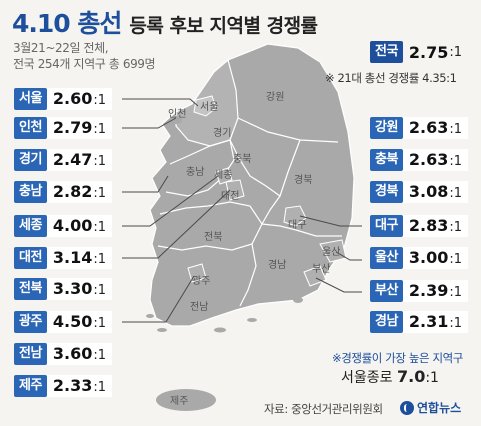  I want to click on highest-note: ※경쟁률이 가장 높은 지역구, so click(397, 358).